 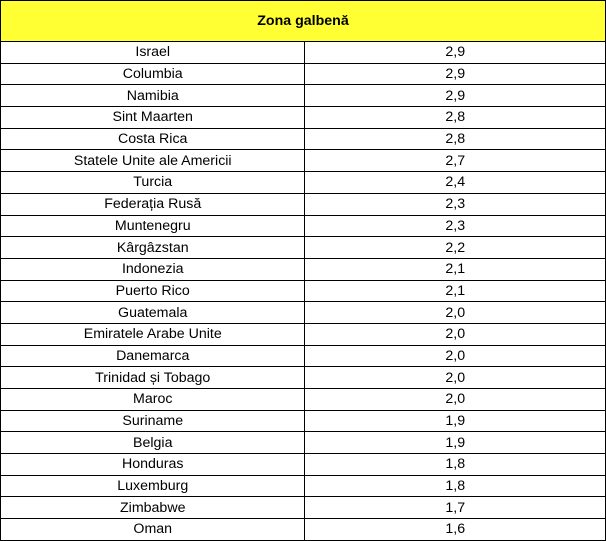 What do you see at coordinates (153, 377) in the screenshot?
I see `country-cell: Trinidad și Tobago` at bounding box center [153, 377].